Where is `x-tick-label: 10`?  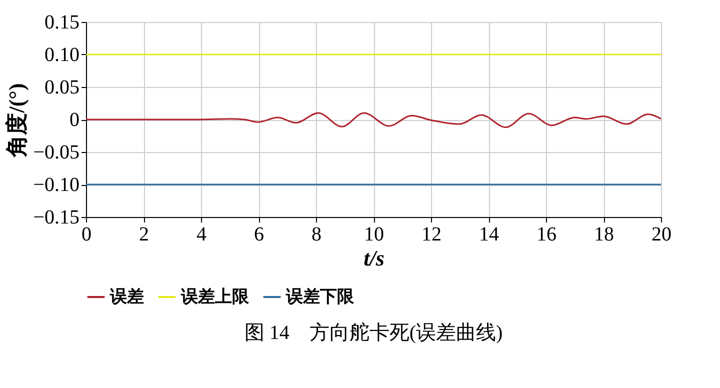
x-tick-label: 10 is located at coordinates (374, 235).